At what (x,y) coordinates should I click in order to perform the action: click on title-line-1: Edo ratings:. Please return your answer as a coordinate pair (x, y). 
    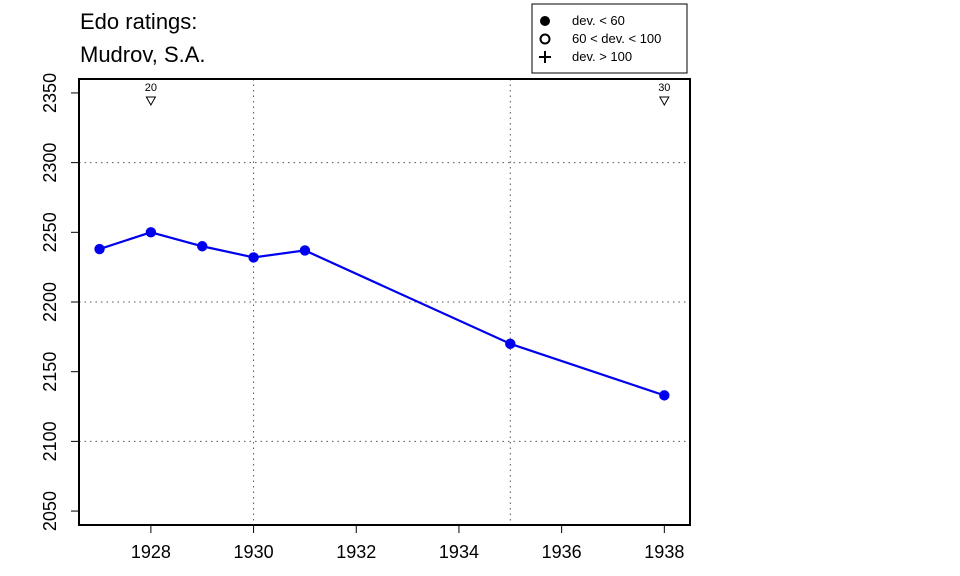
    Looking at the image, I should click on (138, 21).